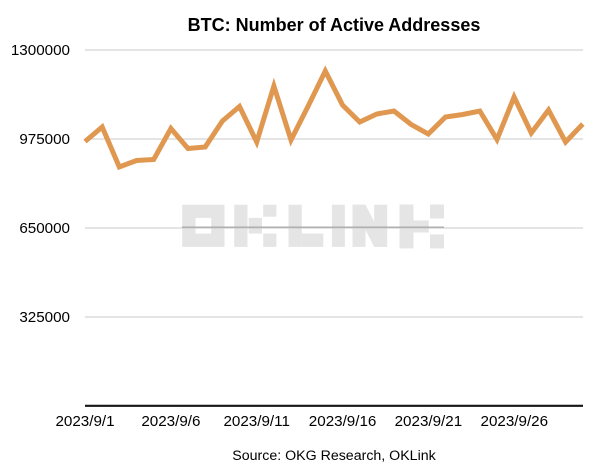  I want to click on svg-text: 2023/9/26, so click(515, 421).